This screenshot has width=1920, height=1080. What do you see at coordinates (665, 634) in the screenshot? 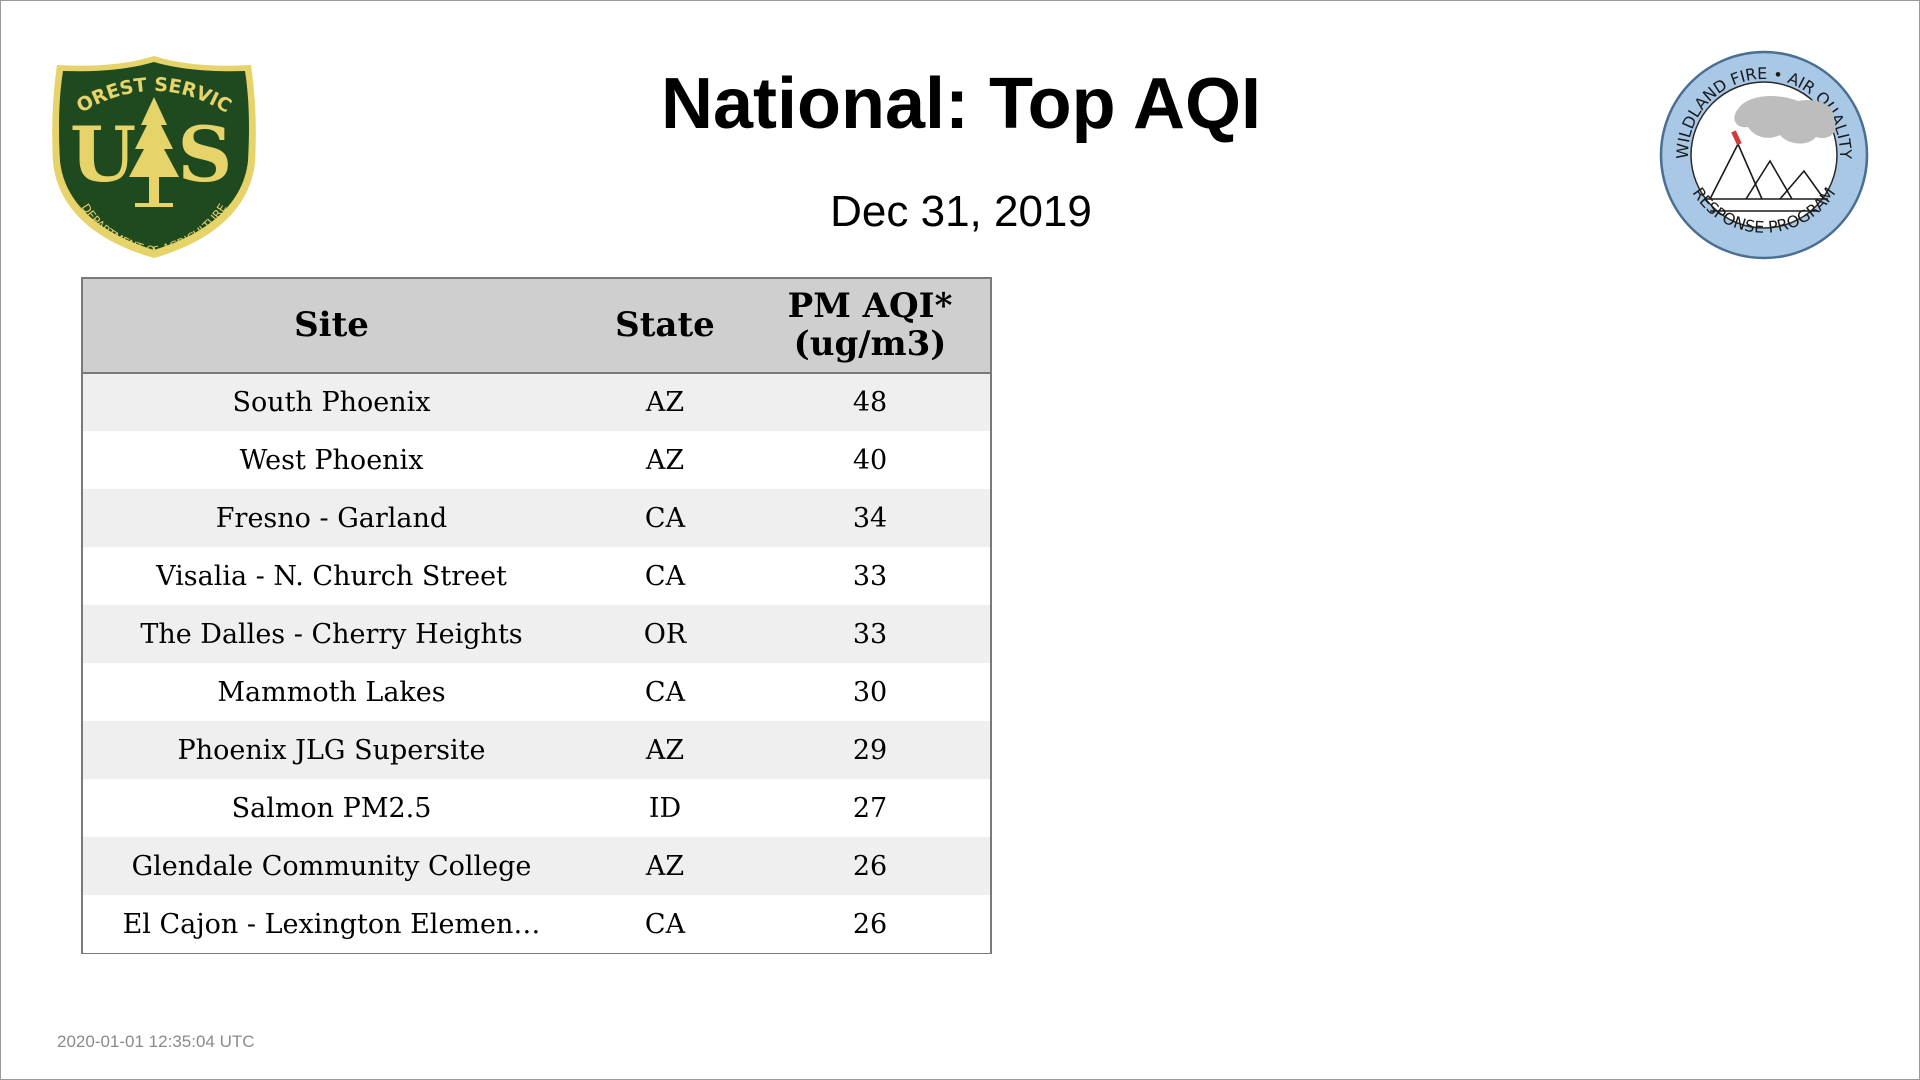
I see `state-cell: OR` at bounding box center [665, 634].